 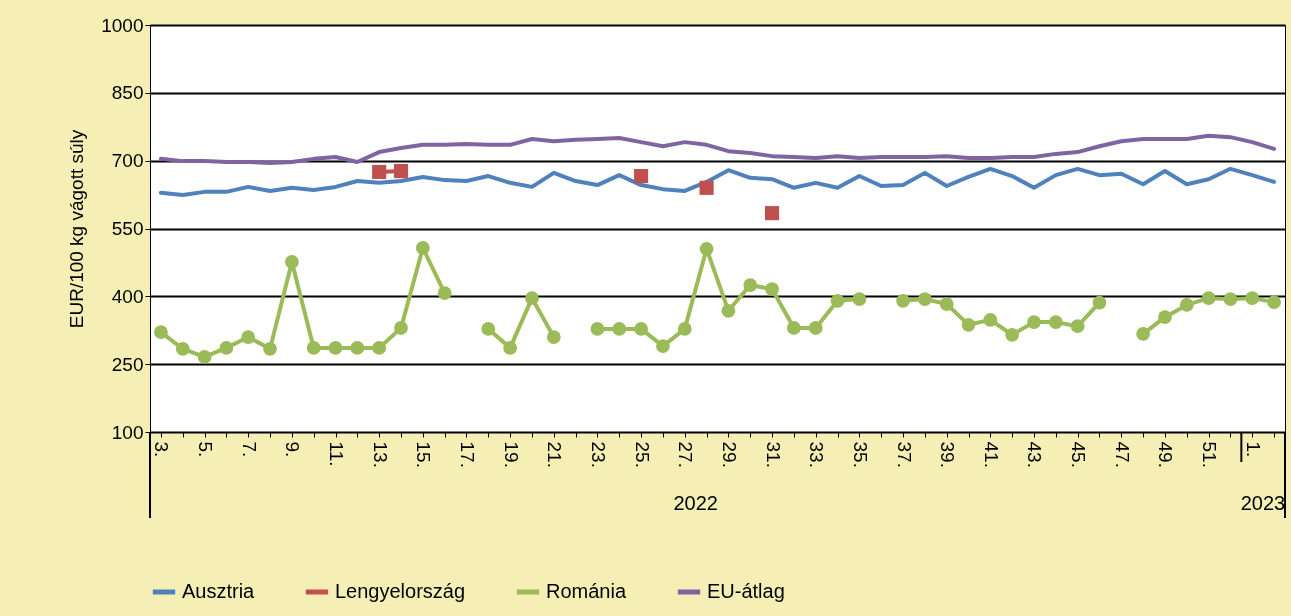 I want to click on x-tick-label: 43., so click(x=1035, y=454).